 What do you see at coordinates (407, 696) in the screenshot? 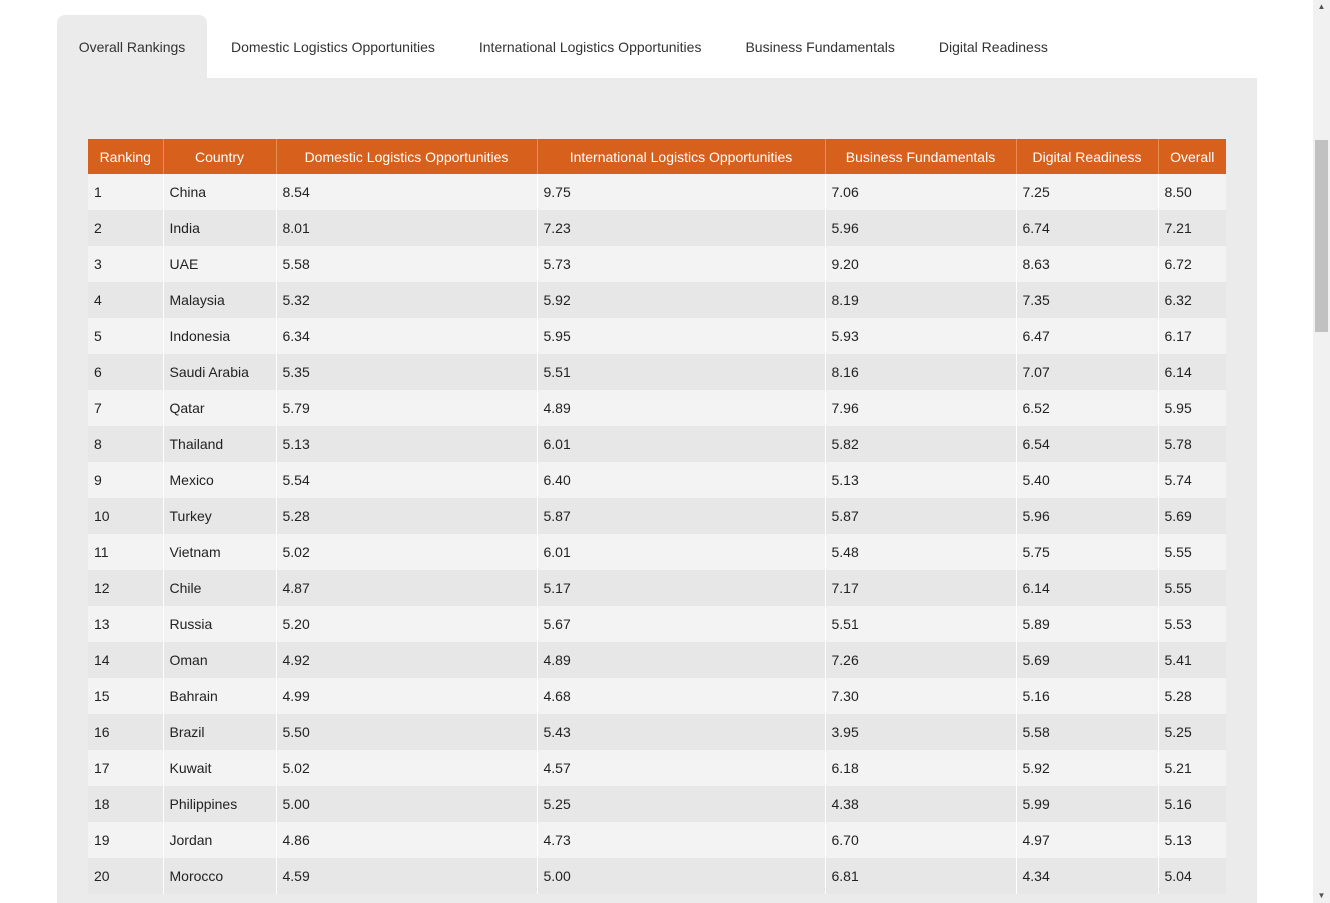
I see `table-cell: 4.99` at bounding box center [407, 696].